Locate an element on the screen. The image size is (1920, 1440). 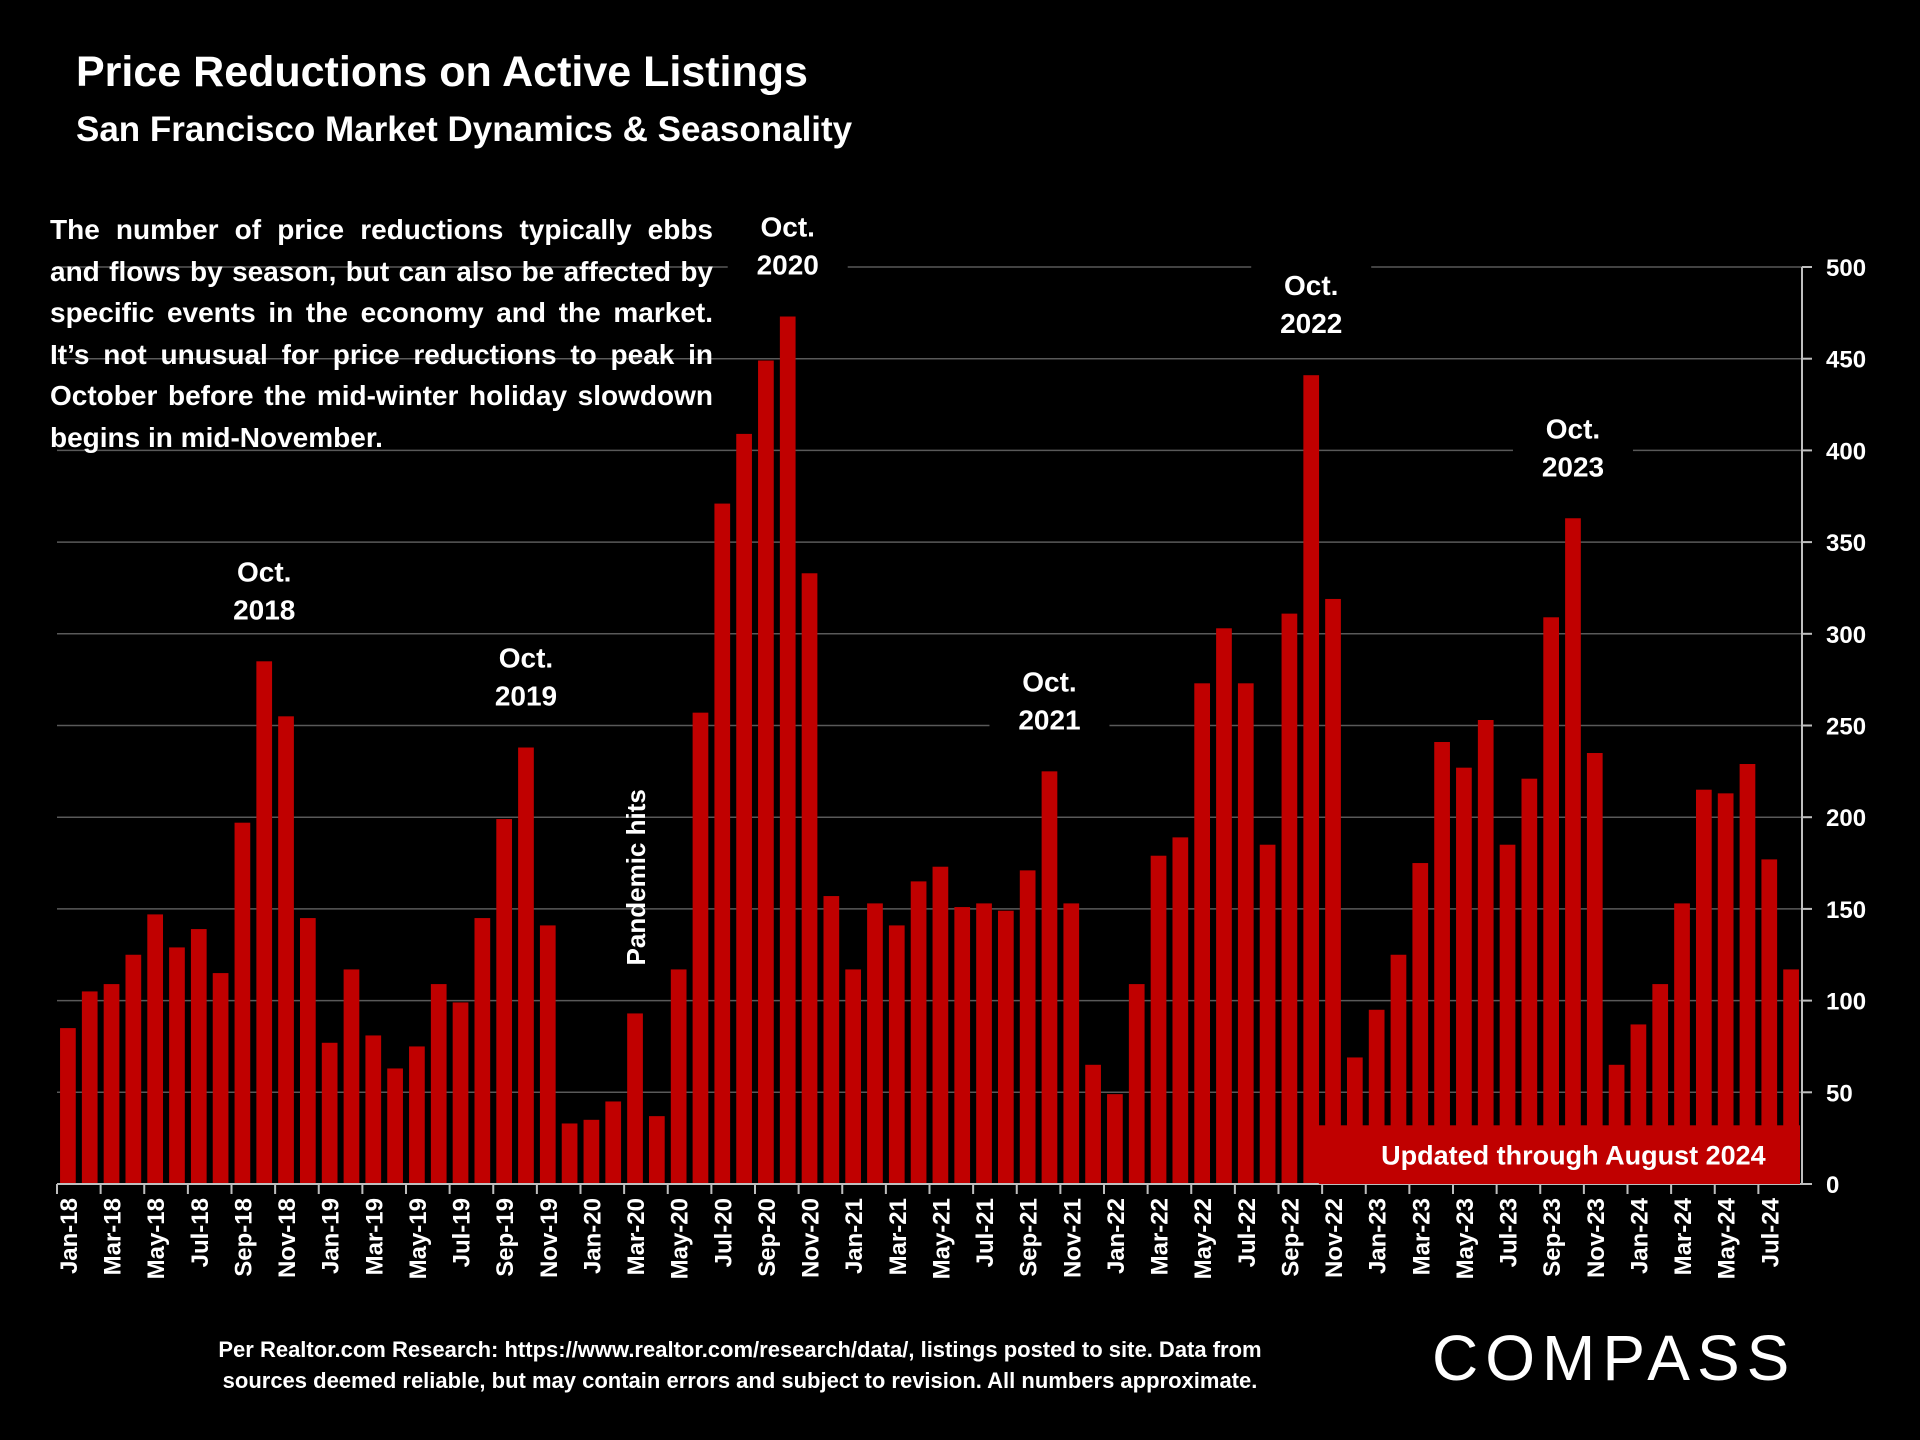
compass-logo: COMPASS is located at coordinates (1614, 1358).